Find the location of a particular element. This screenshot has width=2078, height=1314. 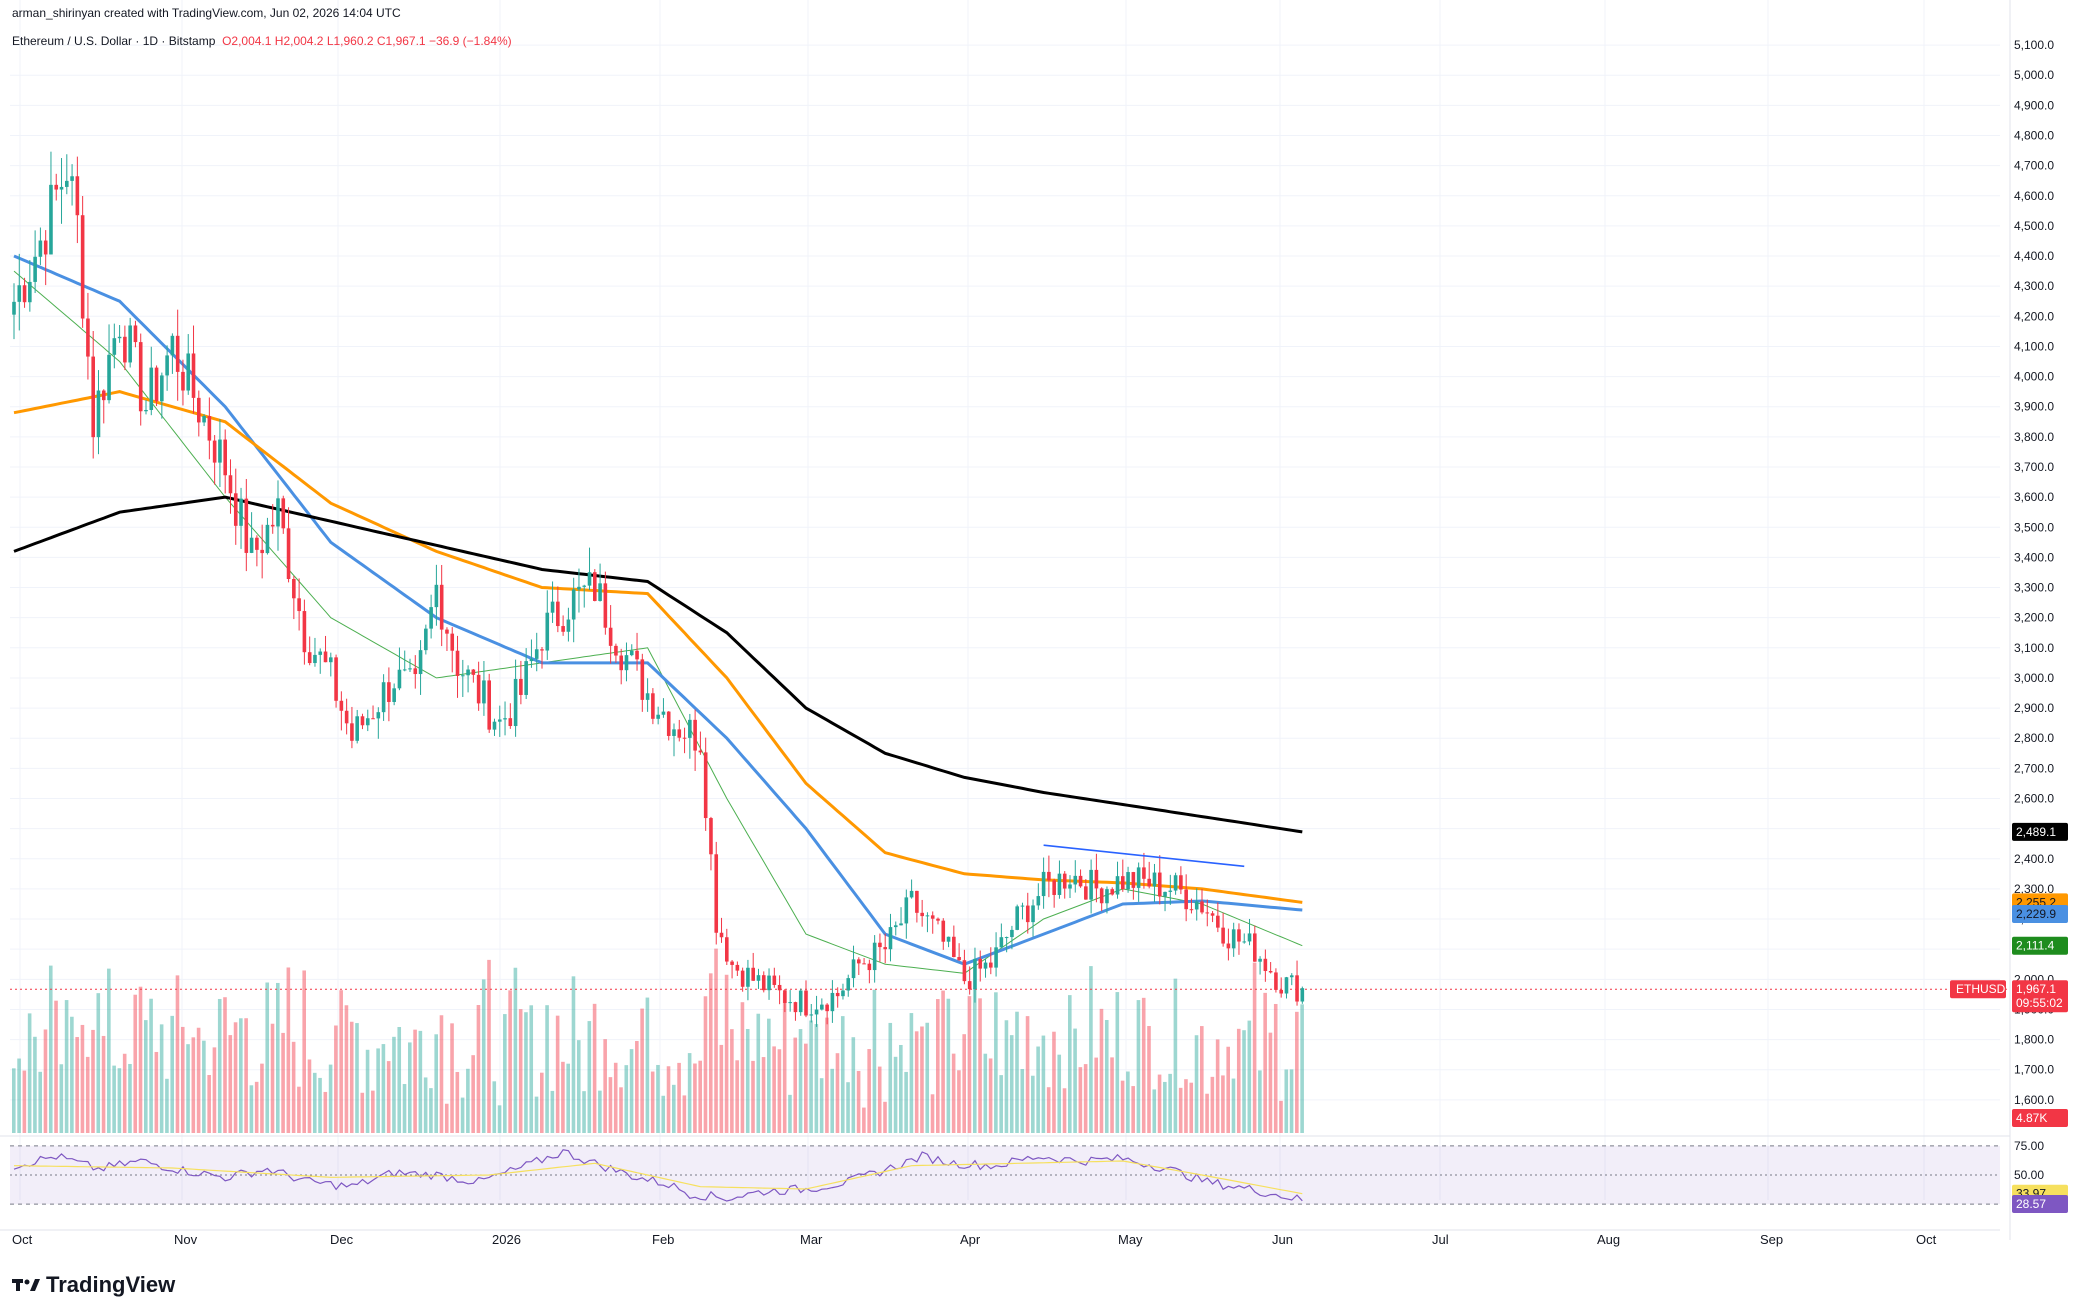

trendline is located at coordinates (1144, 856).